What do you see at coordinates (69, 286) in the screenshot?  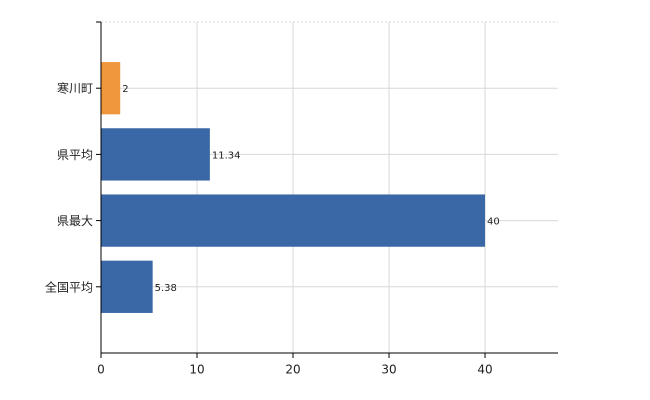 I see `y-tick-label: 全国平均` at bounding box center [69, 286].